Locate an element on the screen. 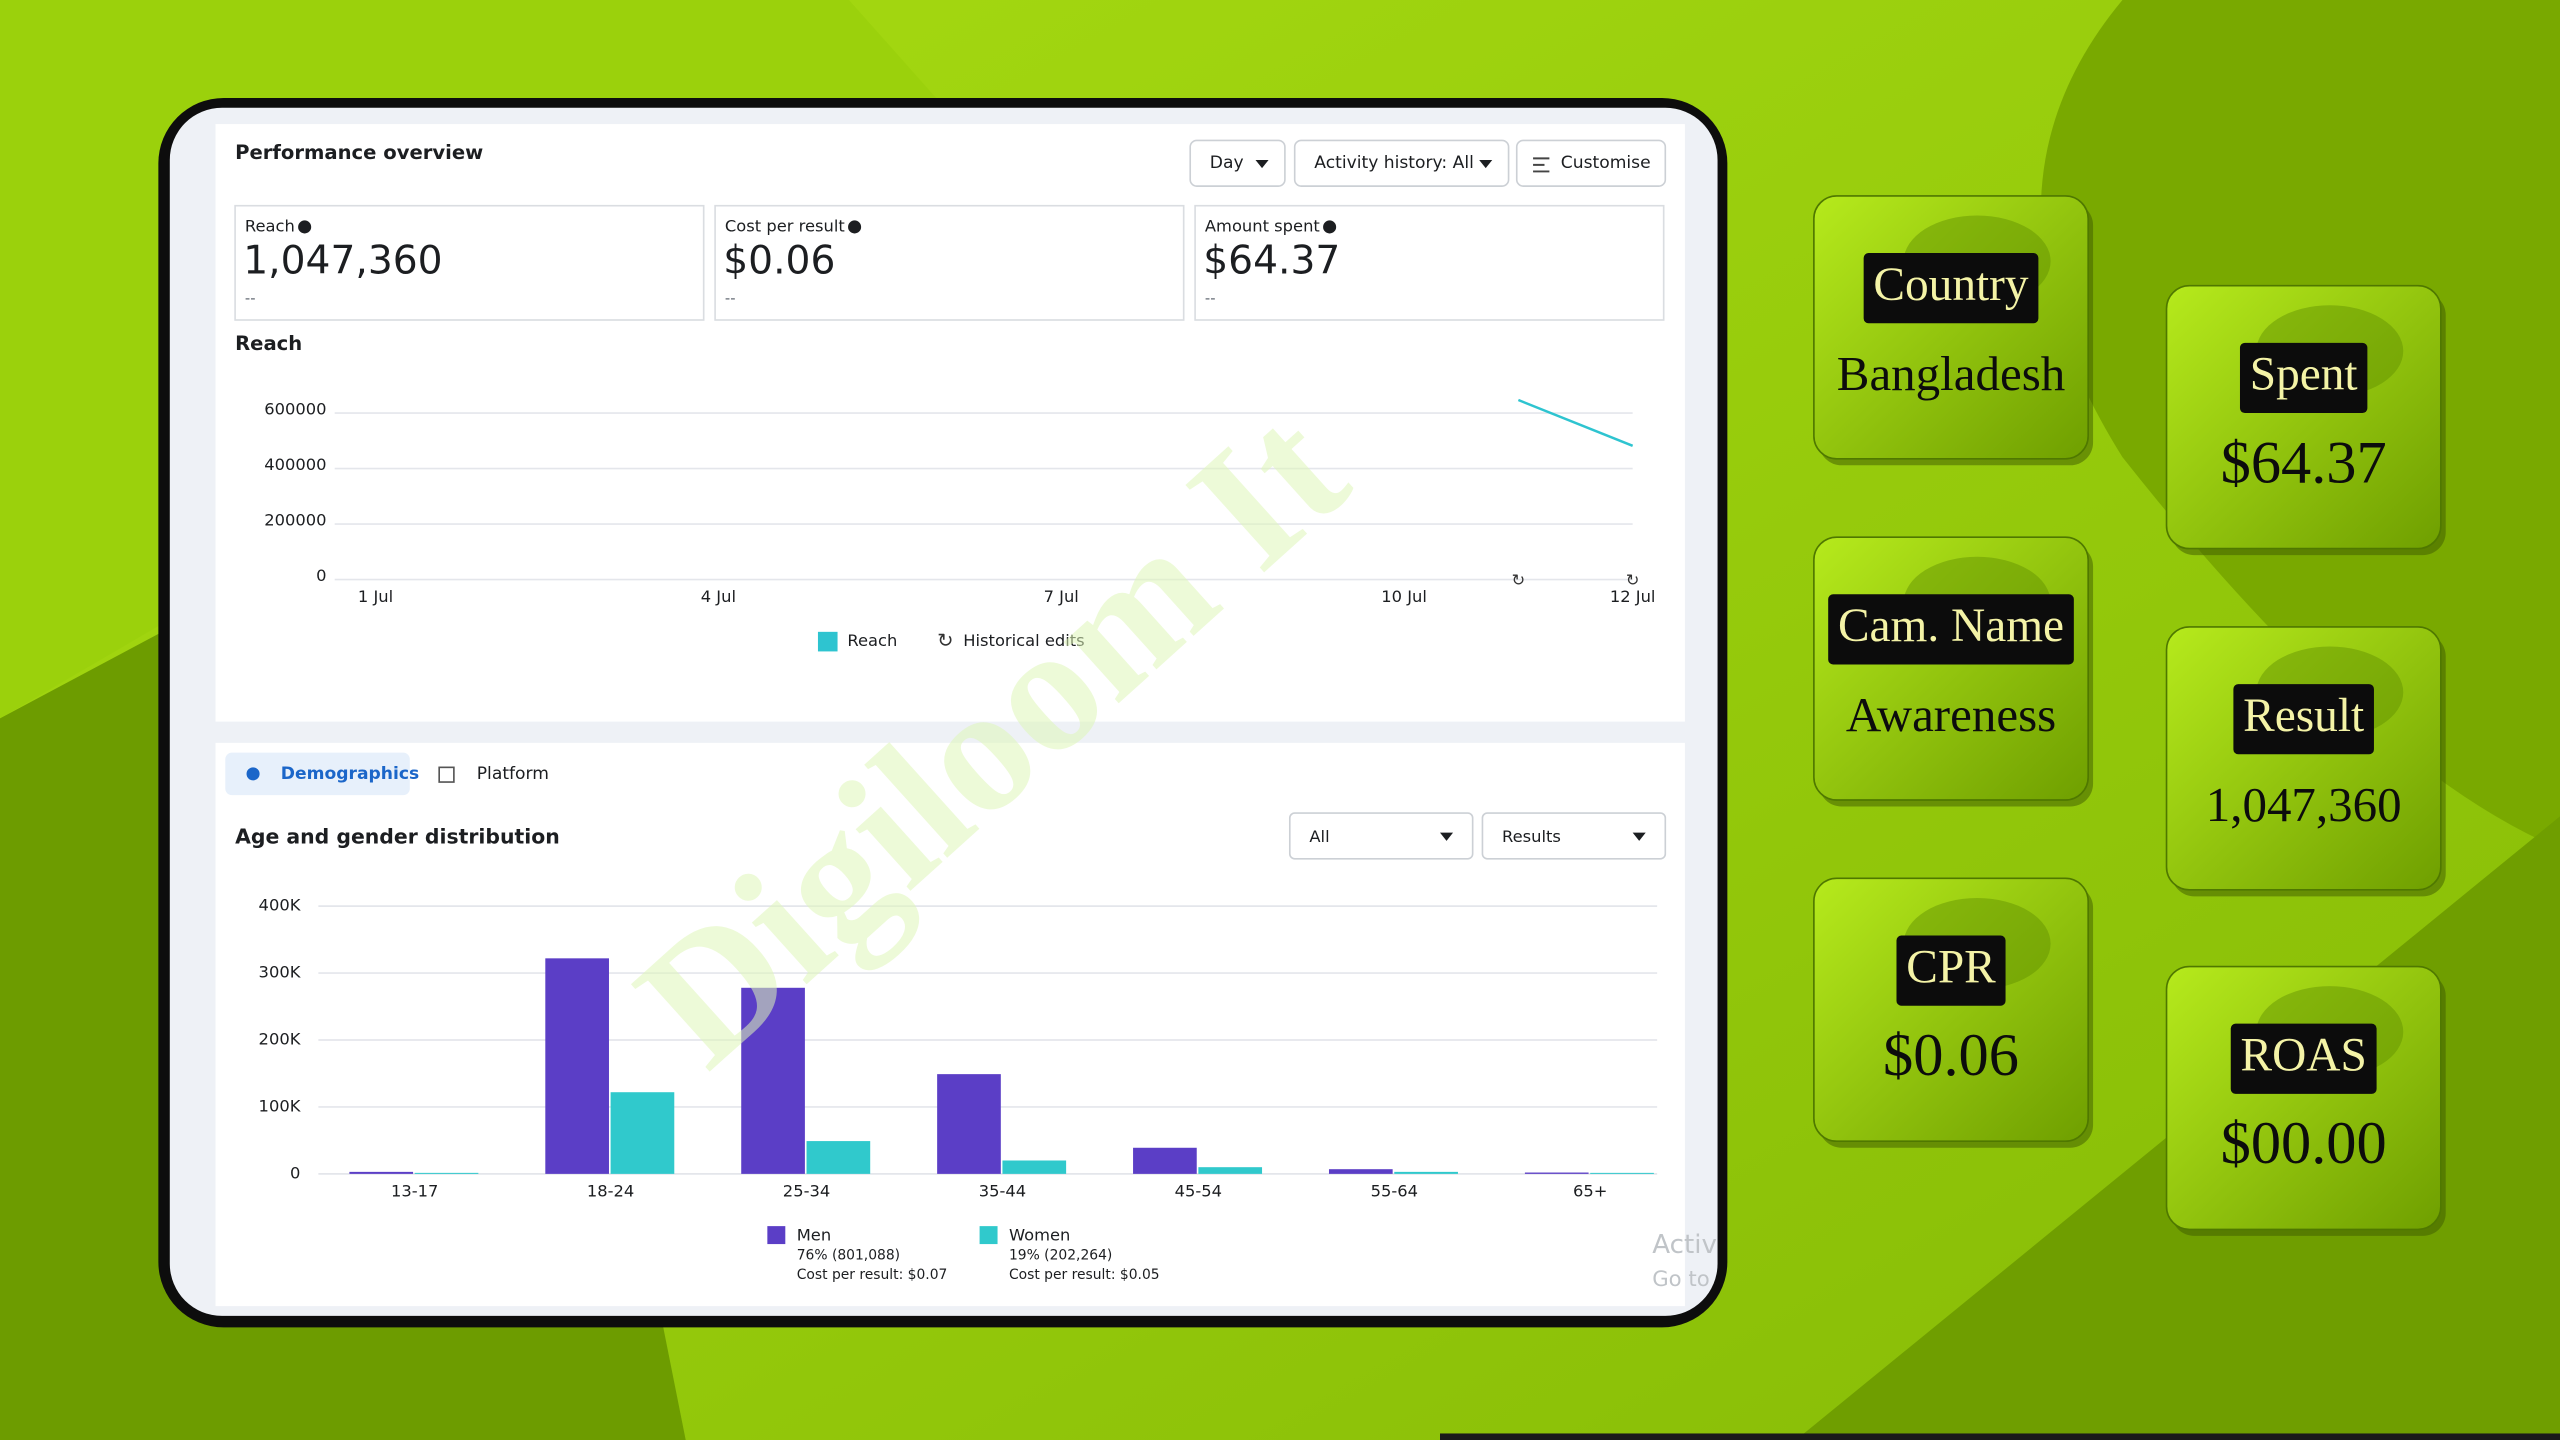  card-label: CPR is located at coordinates (1951, 967).